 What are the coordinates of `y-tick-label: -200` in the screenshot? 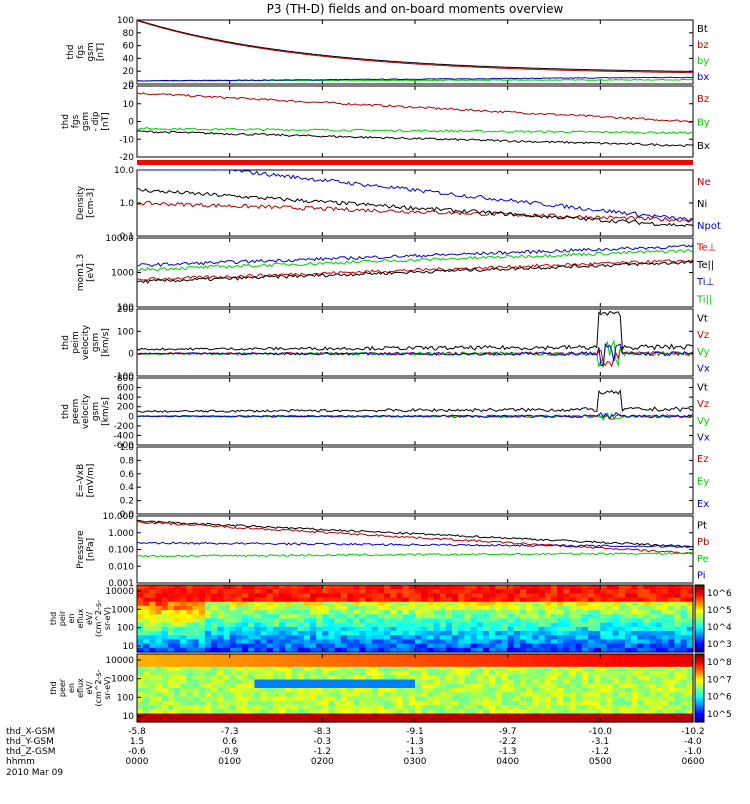 It's located at (124, 427).